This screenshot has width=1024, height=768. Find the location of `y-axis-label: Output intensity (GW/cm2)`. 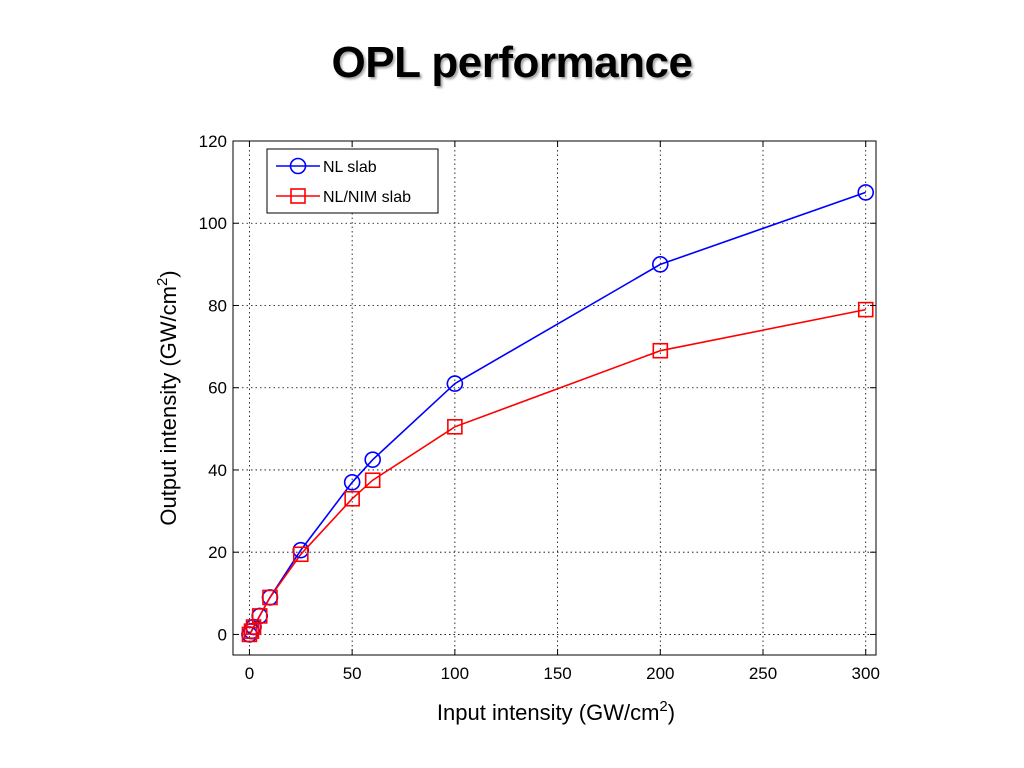

y-axis-label: Output intensity (GW/cm2) is located at coordinates (167, 397).